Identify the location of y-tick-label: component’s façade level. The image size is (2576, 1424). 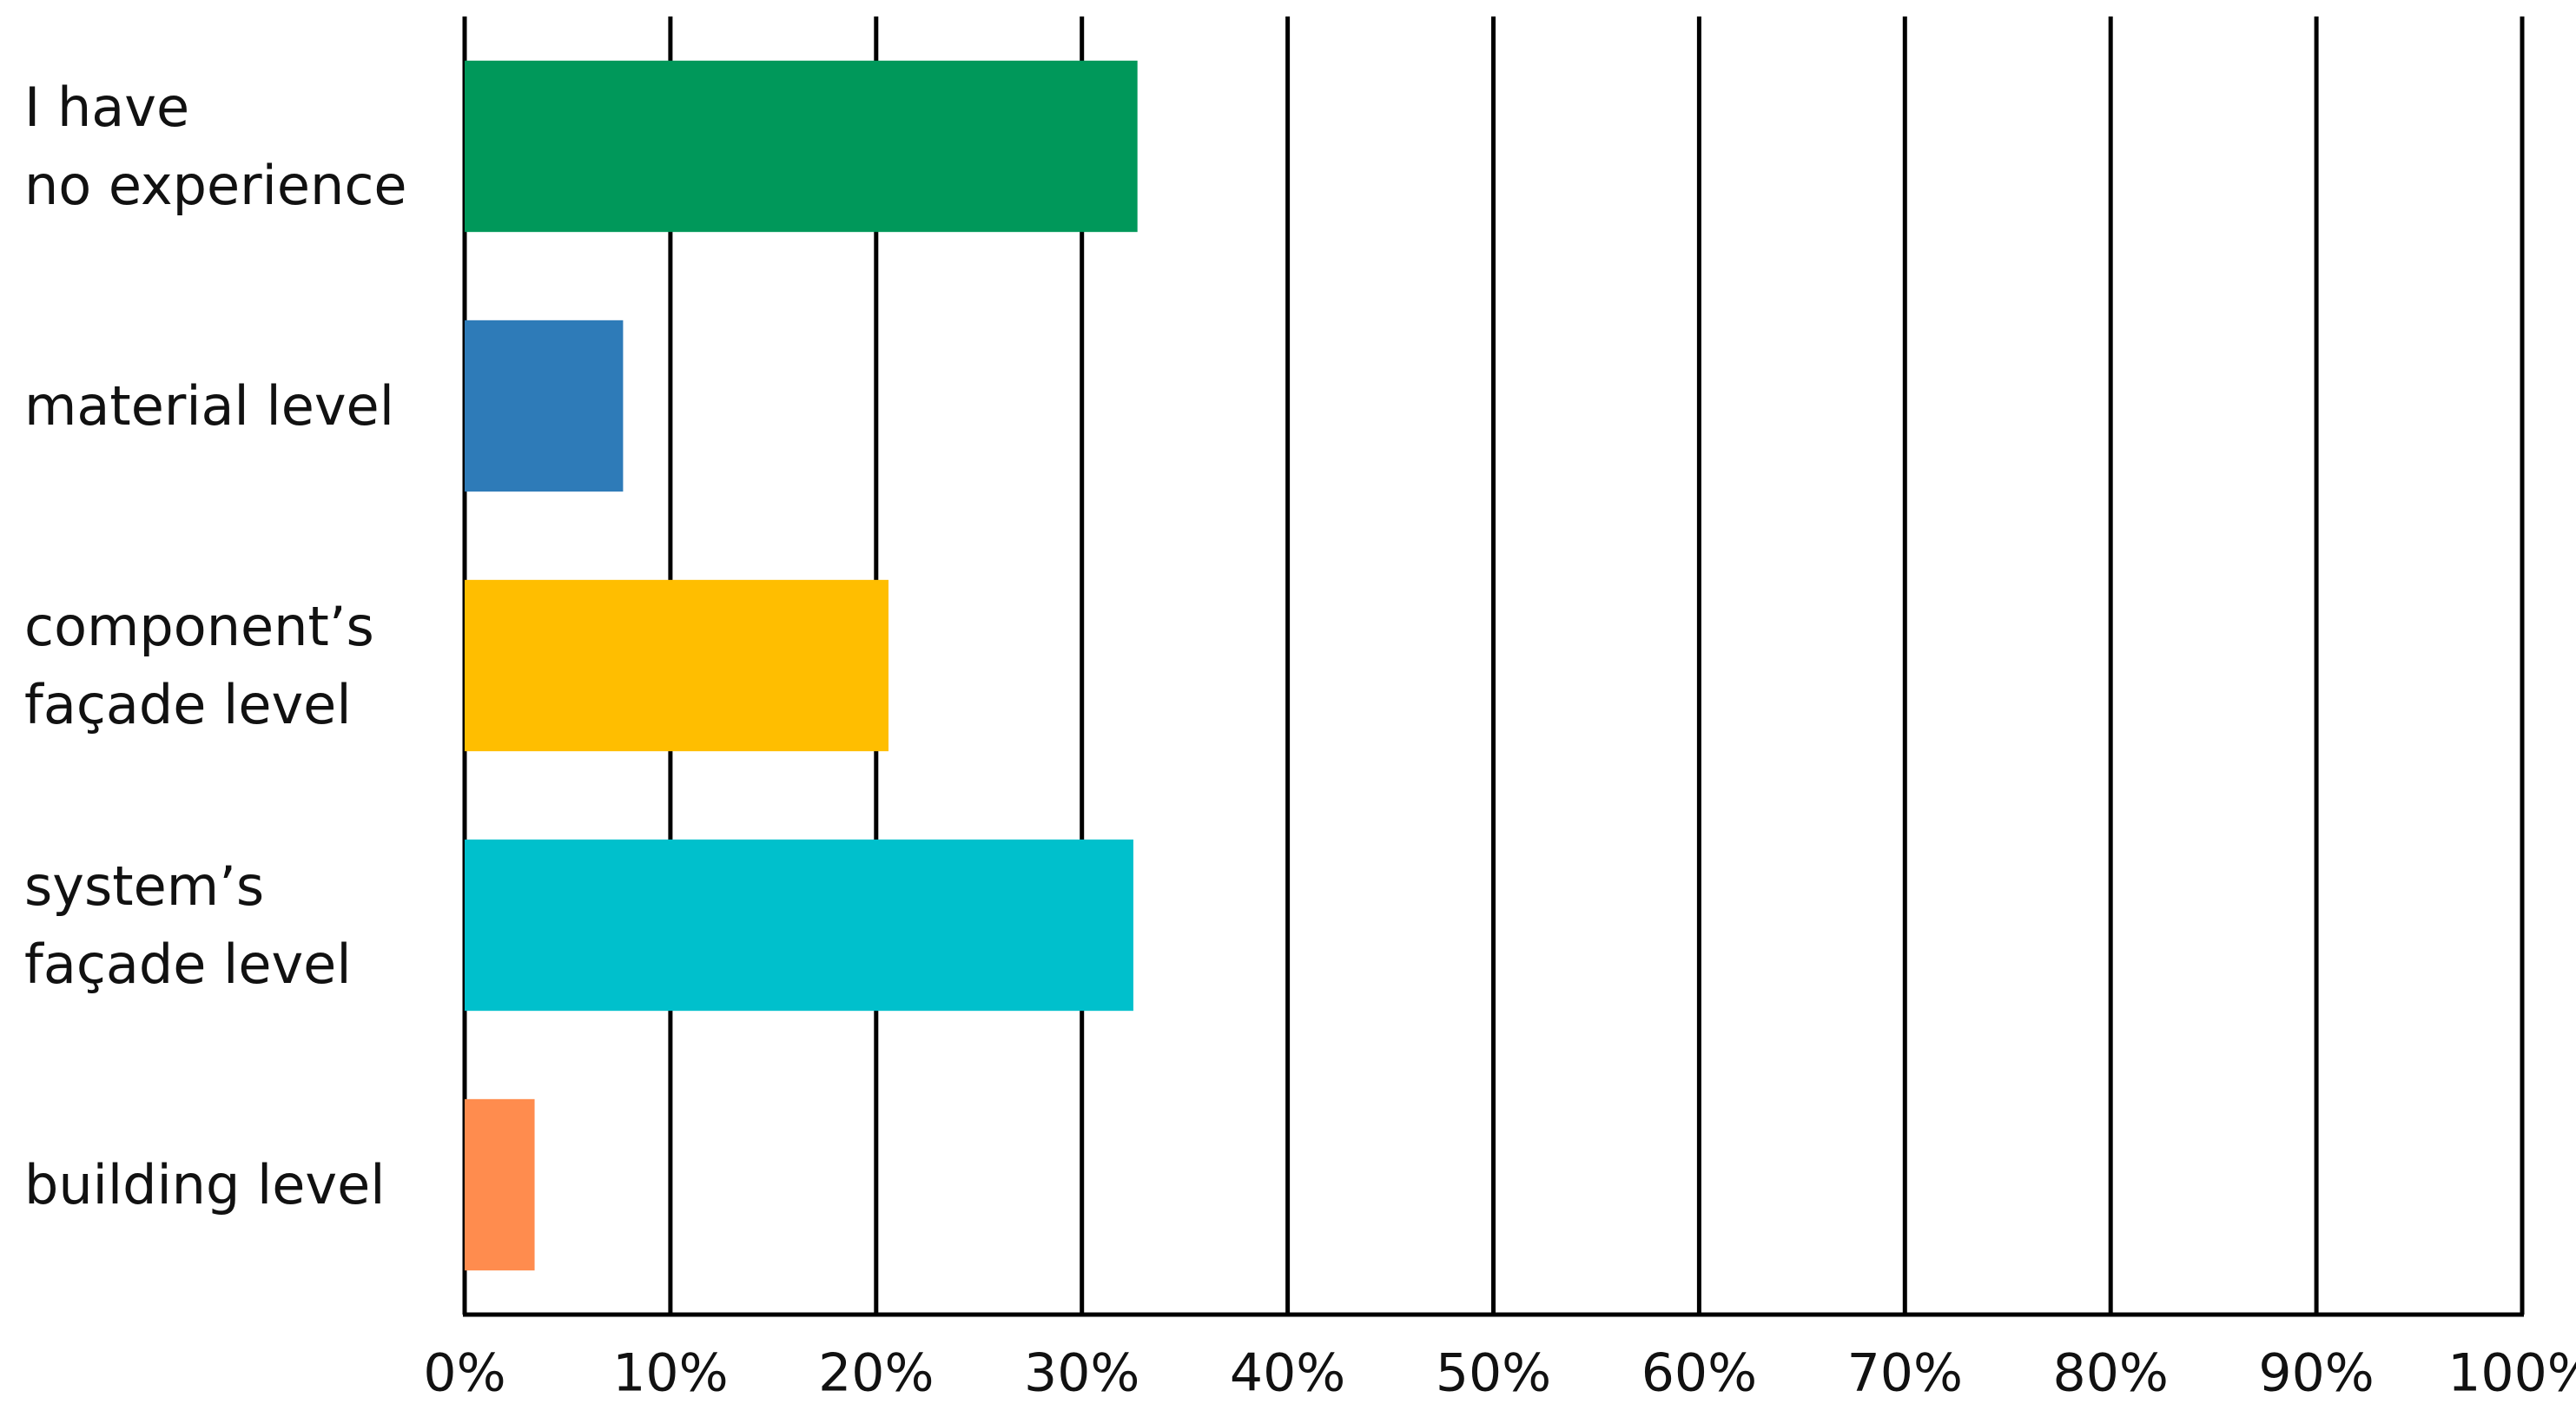
(199, 665).